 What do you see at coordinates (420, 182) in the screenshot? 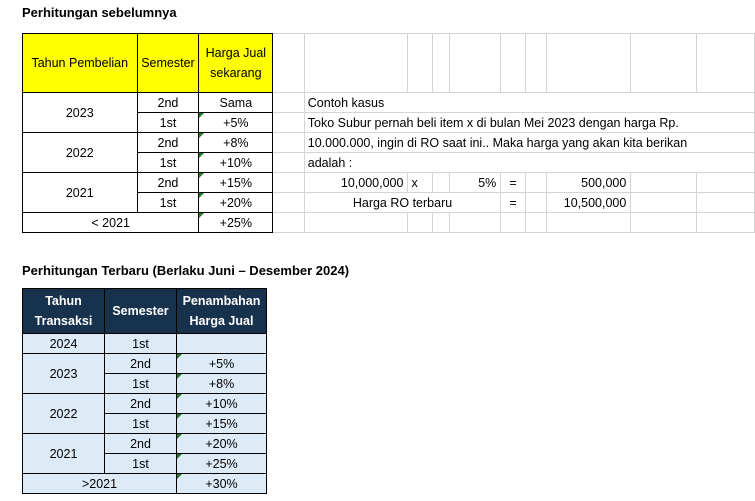
I see `calc-operator: x` at bounding box center [420, 182].